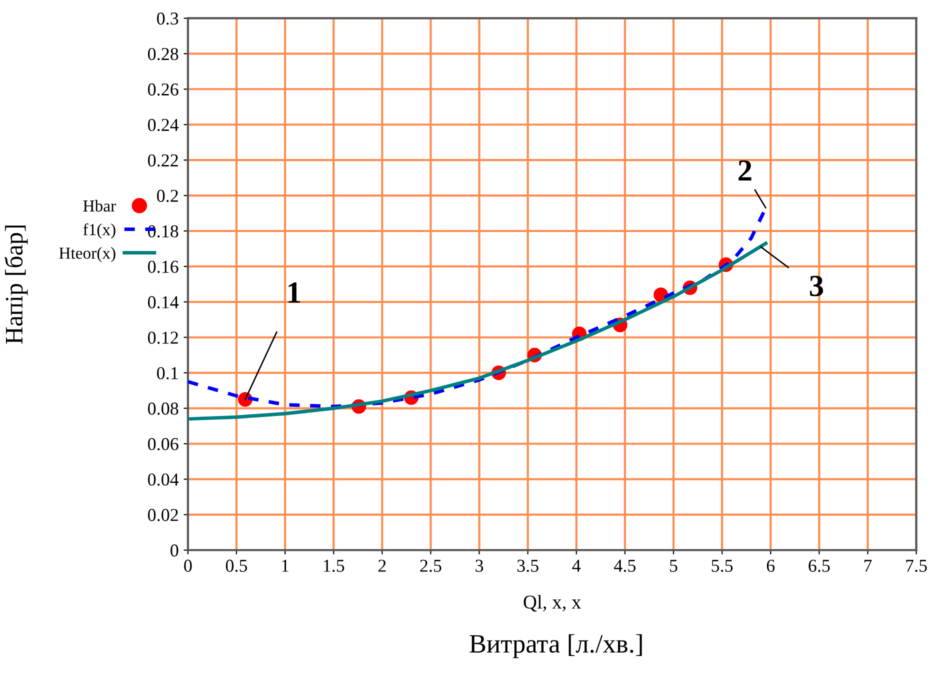 This screenshot has width=935, height=675. I want to click on y-tick-label: 0.04, so click(163, 479).